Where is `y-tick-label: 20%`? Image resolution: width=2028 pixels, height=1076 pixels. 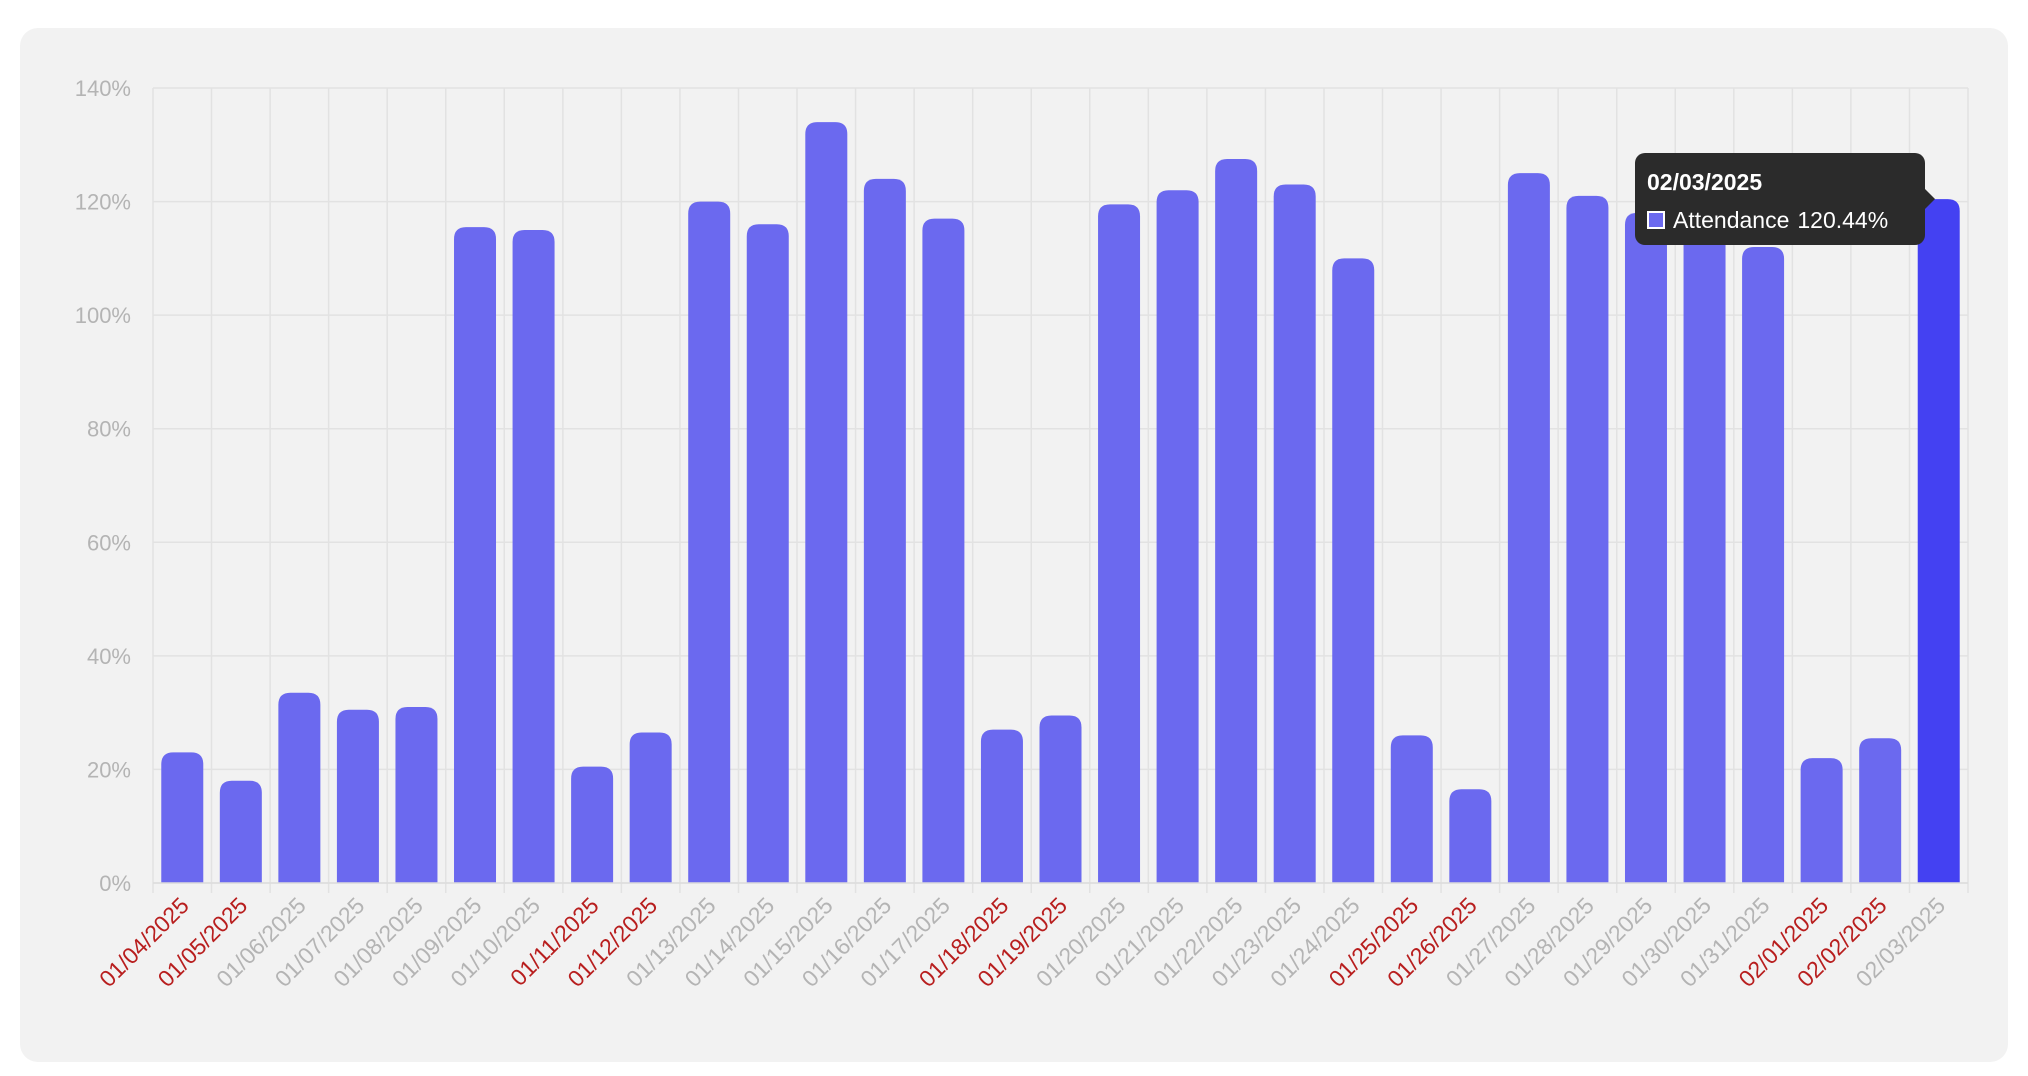 y-tick-label: 20% is located at coordinates (109, 769).